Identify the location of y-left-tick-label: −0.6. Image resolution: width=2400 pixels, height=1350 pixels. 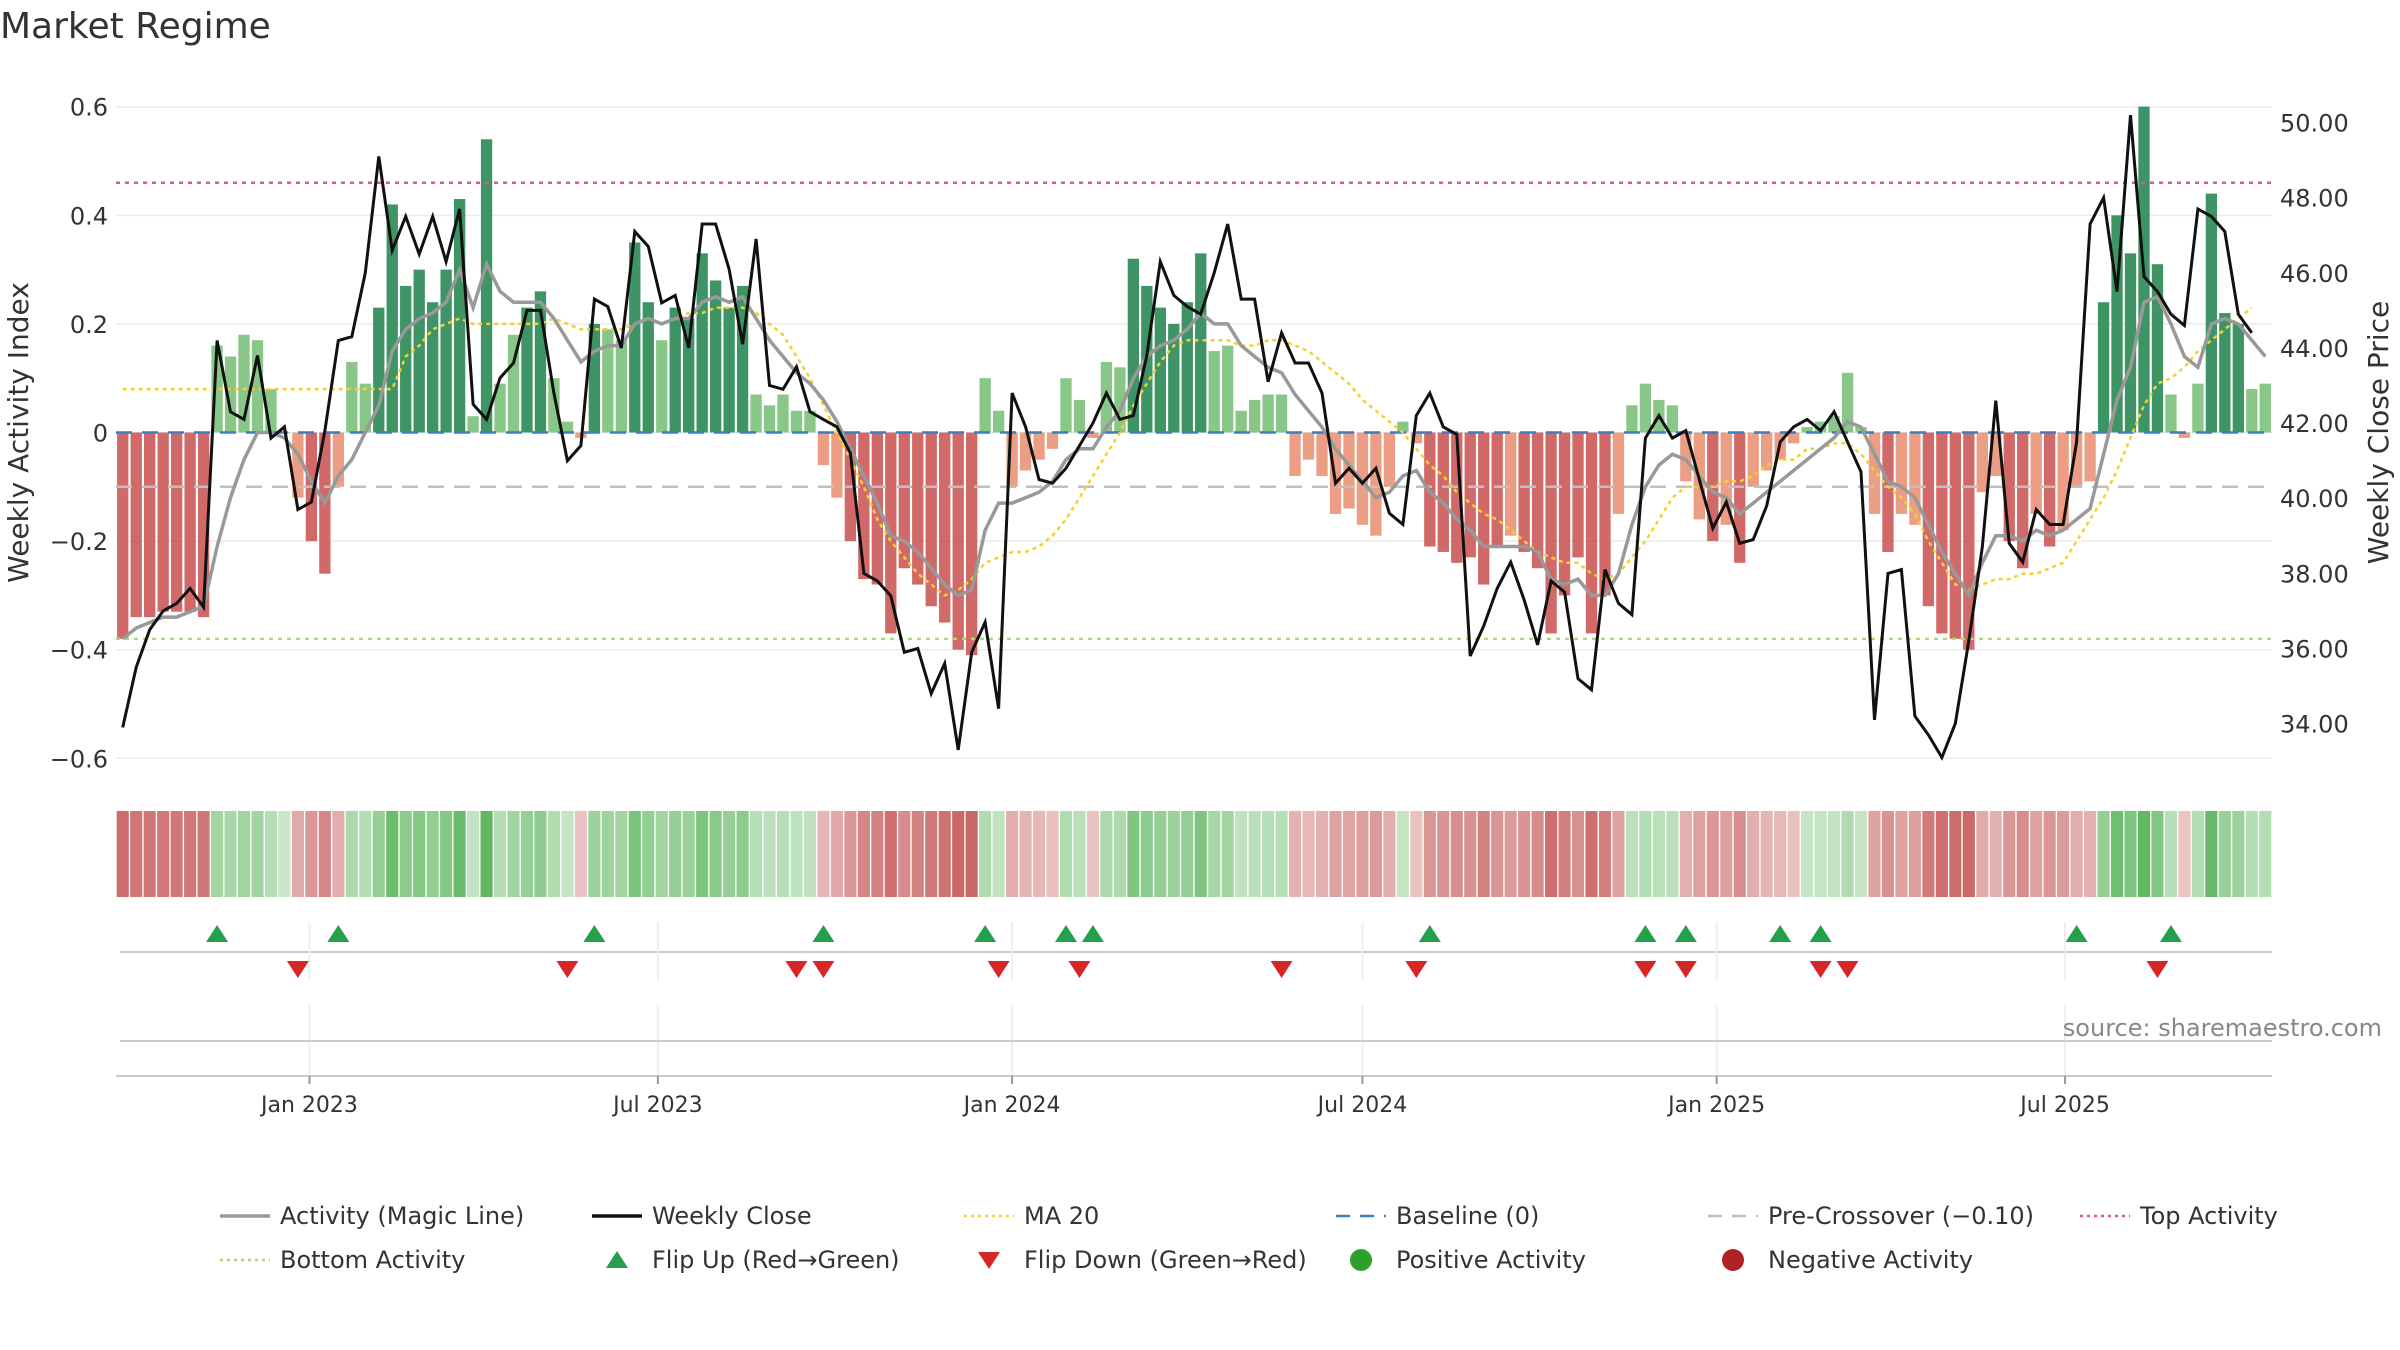
(79, 759).